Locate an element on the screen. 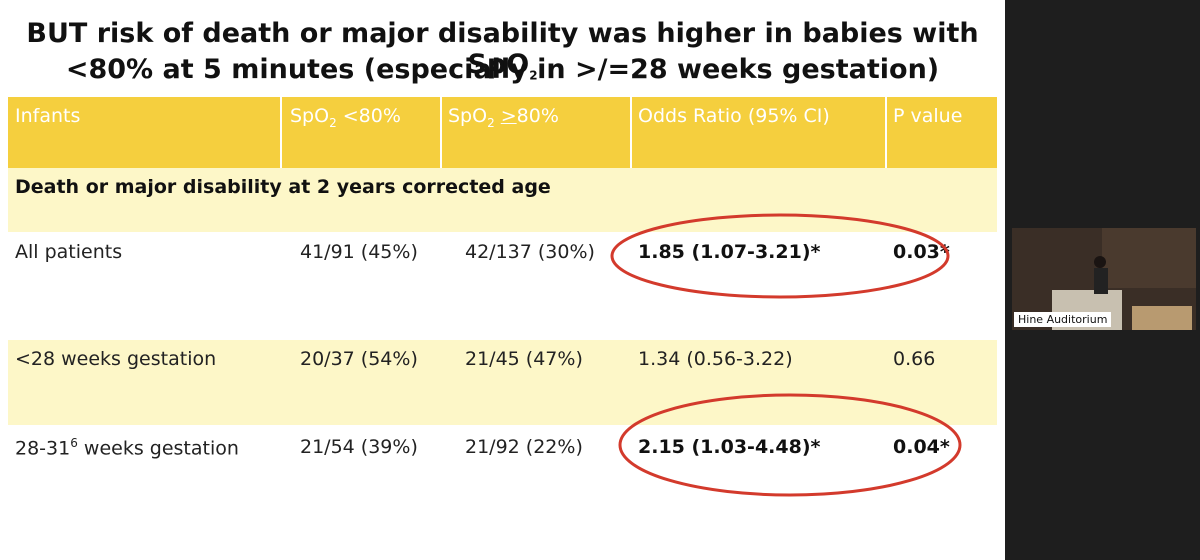 This screenshot has width=1200, height=560. cell: 21/92 (22%) is located at coordinates (524, 447).